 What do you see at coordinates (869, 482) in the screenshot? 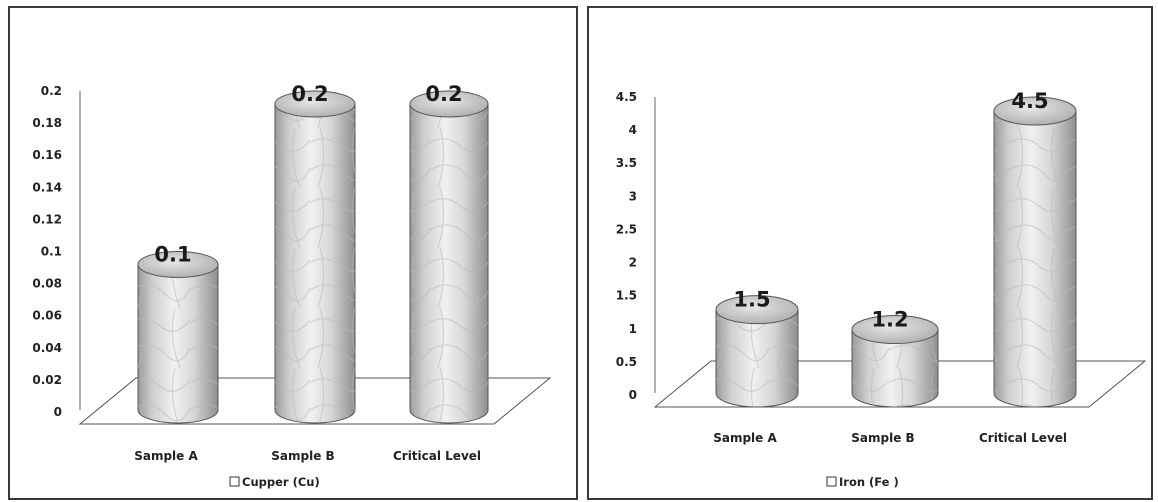
I see `legend-label: Iron (Fe )` at bounding box center [869, 482].